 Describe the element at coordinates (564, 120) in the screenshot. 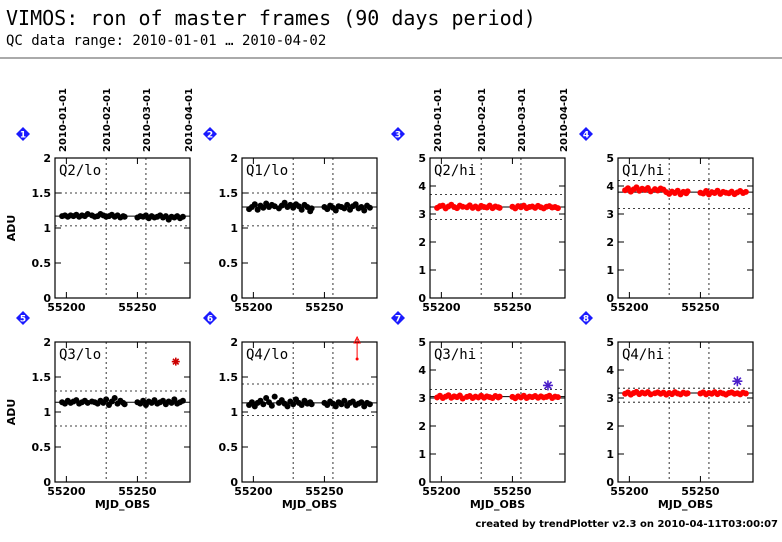

I see `date-tick-label: 2010-04-01` at that location.